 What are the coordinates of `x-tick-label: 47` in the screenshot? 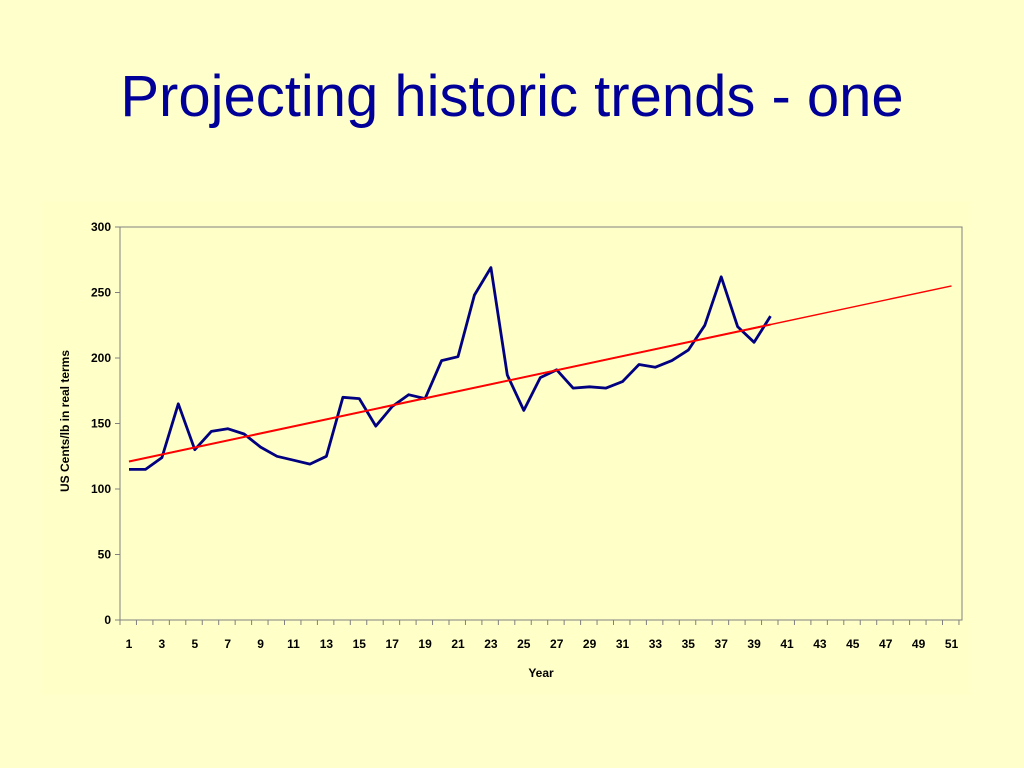 It's located at (886, 644).